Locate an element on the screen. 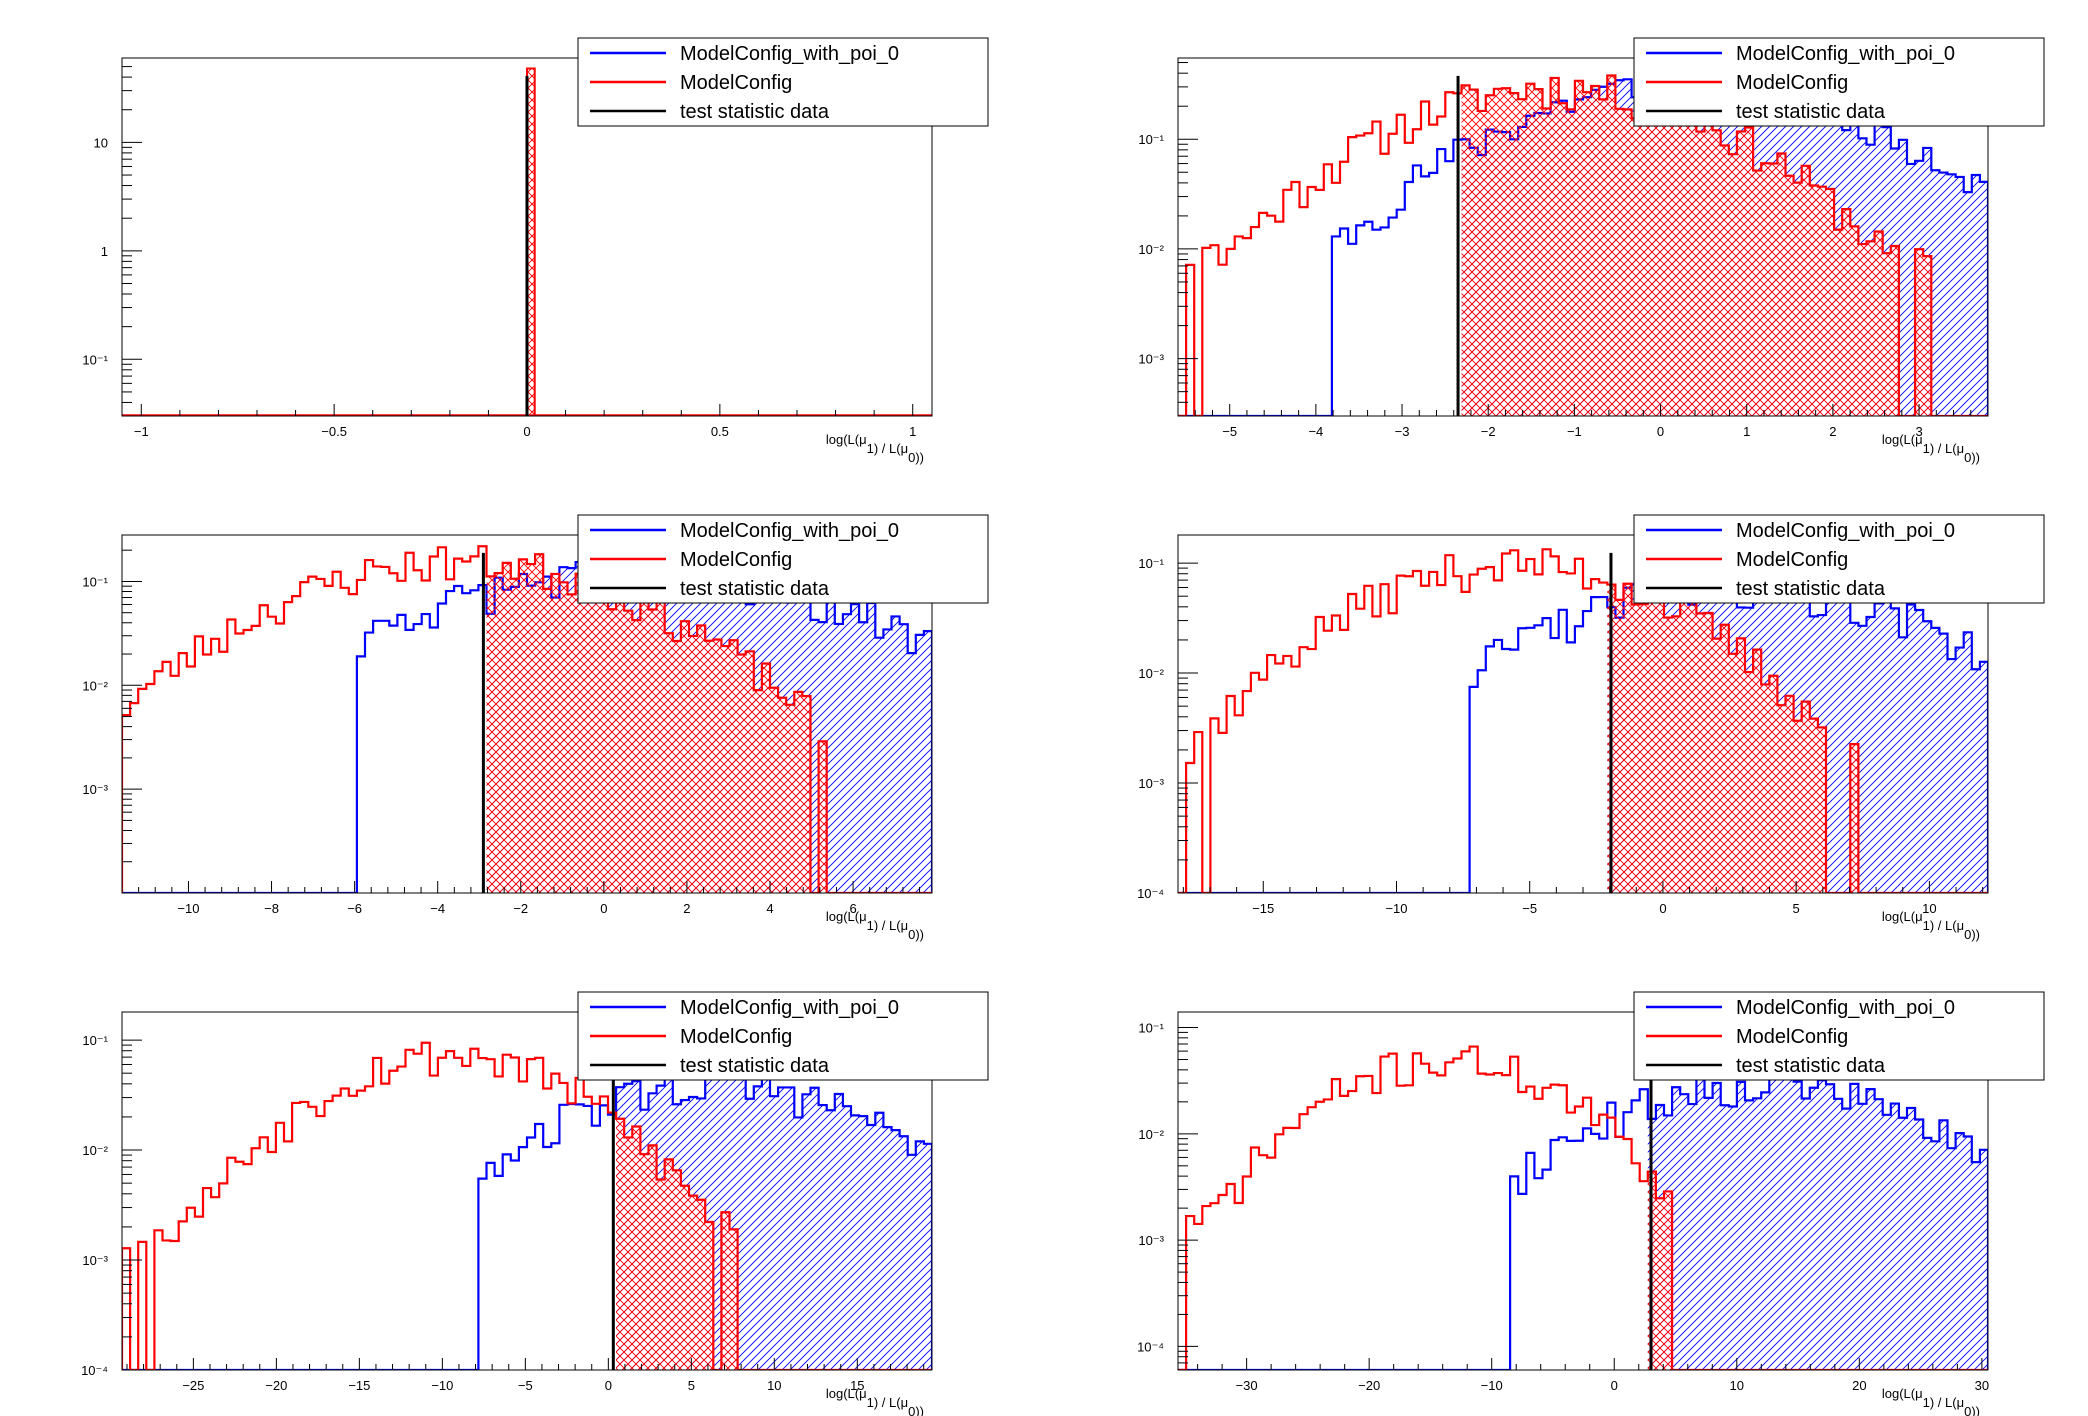 The height and width of the screenshot is (1416, 2088). plot-area is located at coordinates (1583, 241).